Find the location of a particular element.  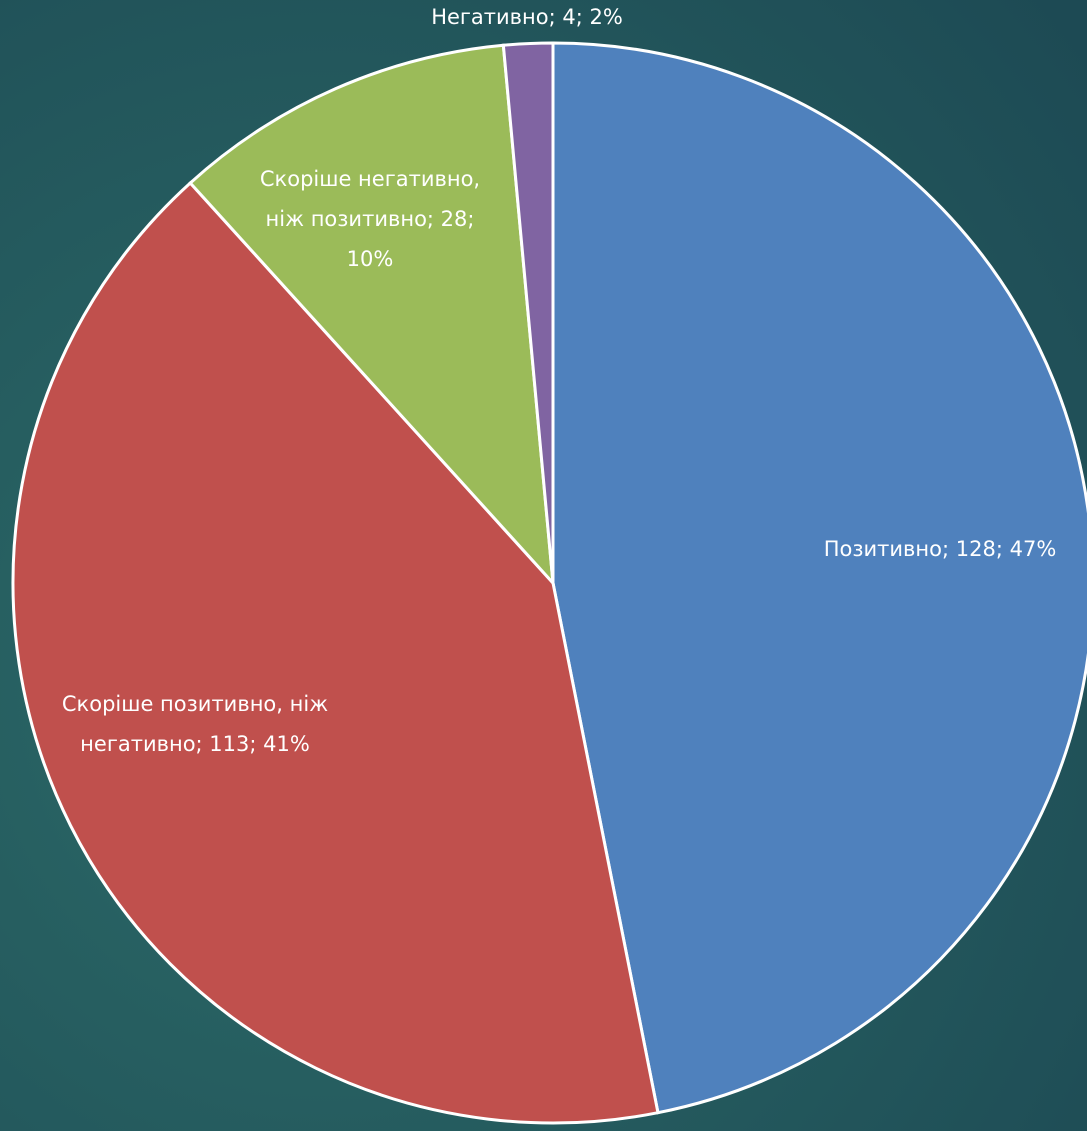

data-label: Скоріше негативно, is located at coordinates (370, 179).